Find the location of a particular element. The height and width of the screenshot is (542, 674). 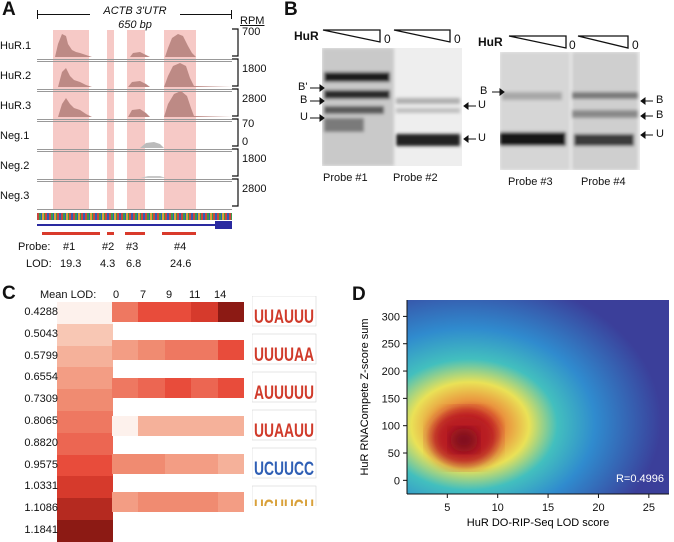

scale-neg2: 1800 is located at coordinates (254, 159).